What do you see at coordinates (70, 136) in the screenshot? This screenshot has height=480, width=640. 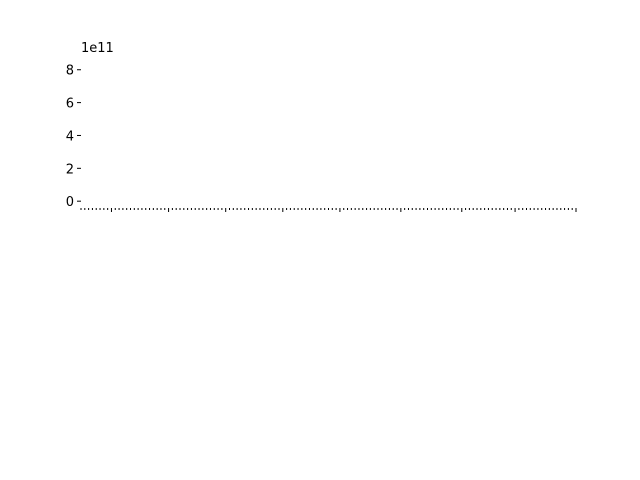 I see `y-tick-label: 4` at bounding box center [70, 136].